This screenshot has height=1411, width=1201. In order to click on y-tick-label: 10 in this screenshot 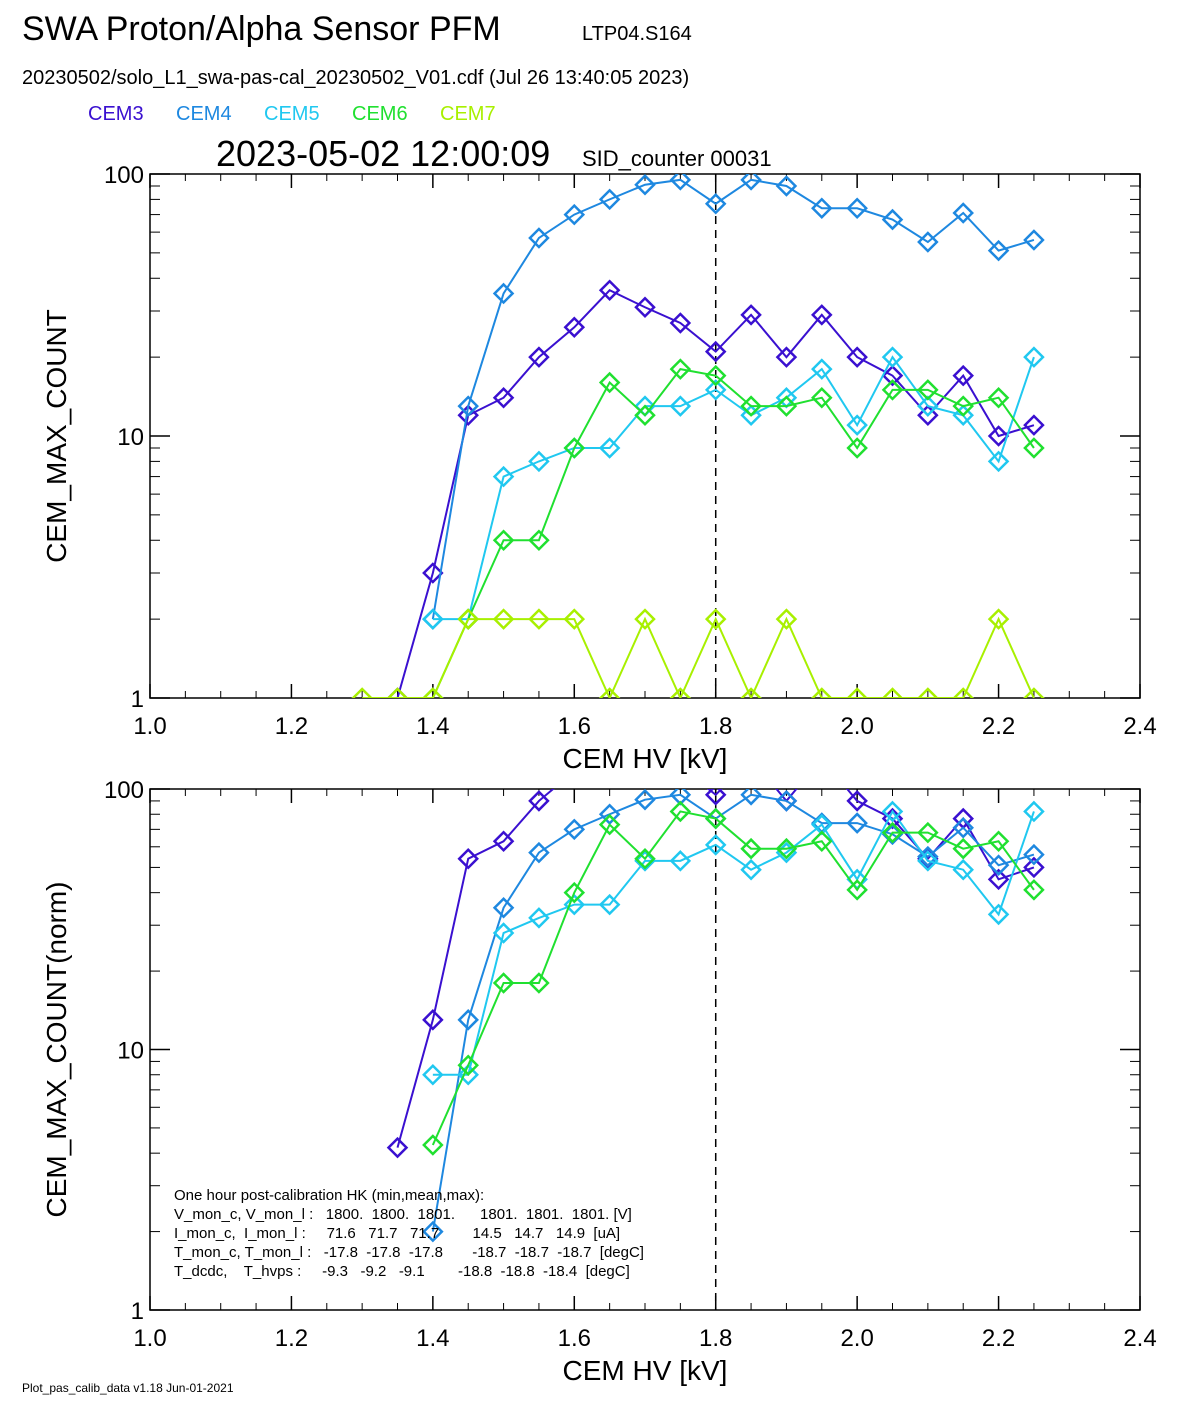, I will do `click(130, 1051)`.